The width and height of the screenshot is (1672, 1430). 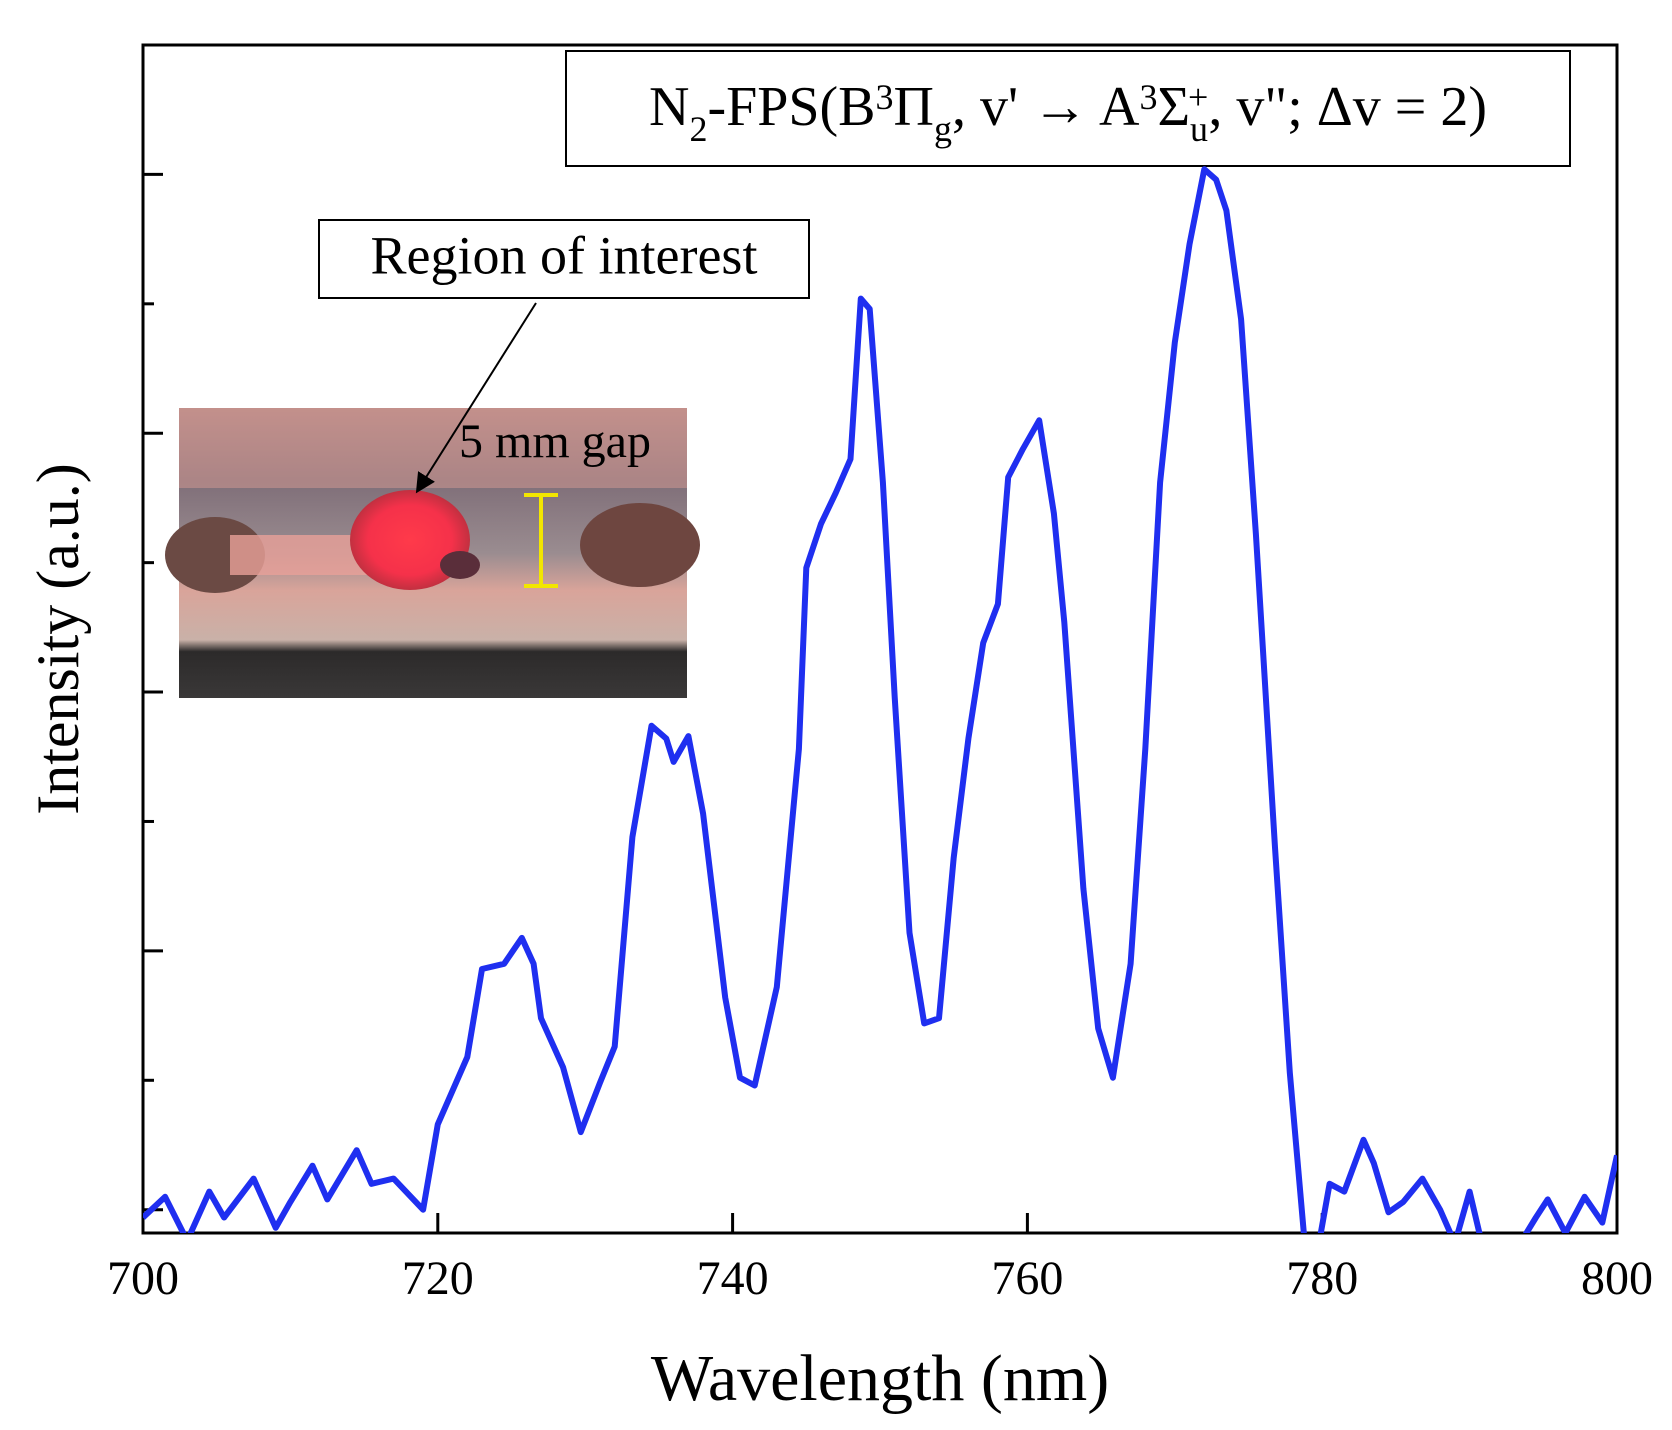 I want to click on annotation-part: g, so click(x=943, y=129).